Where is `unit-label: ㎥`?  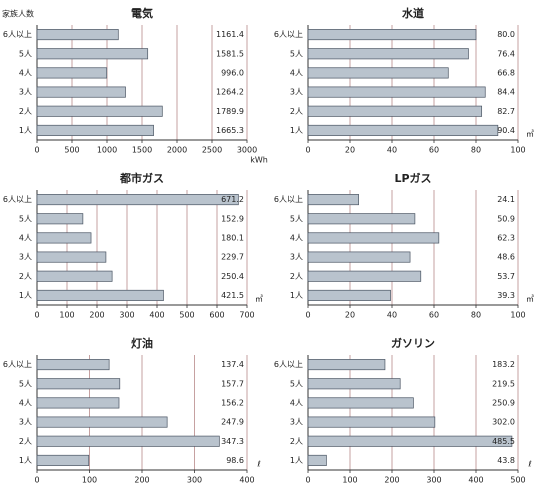 unit-label: ㎥ is located at coordinates (259, 299).